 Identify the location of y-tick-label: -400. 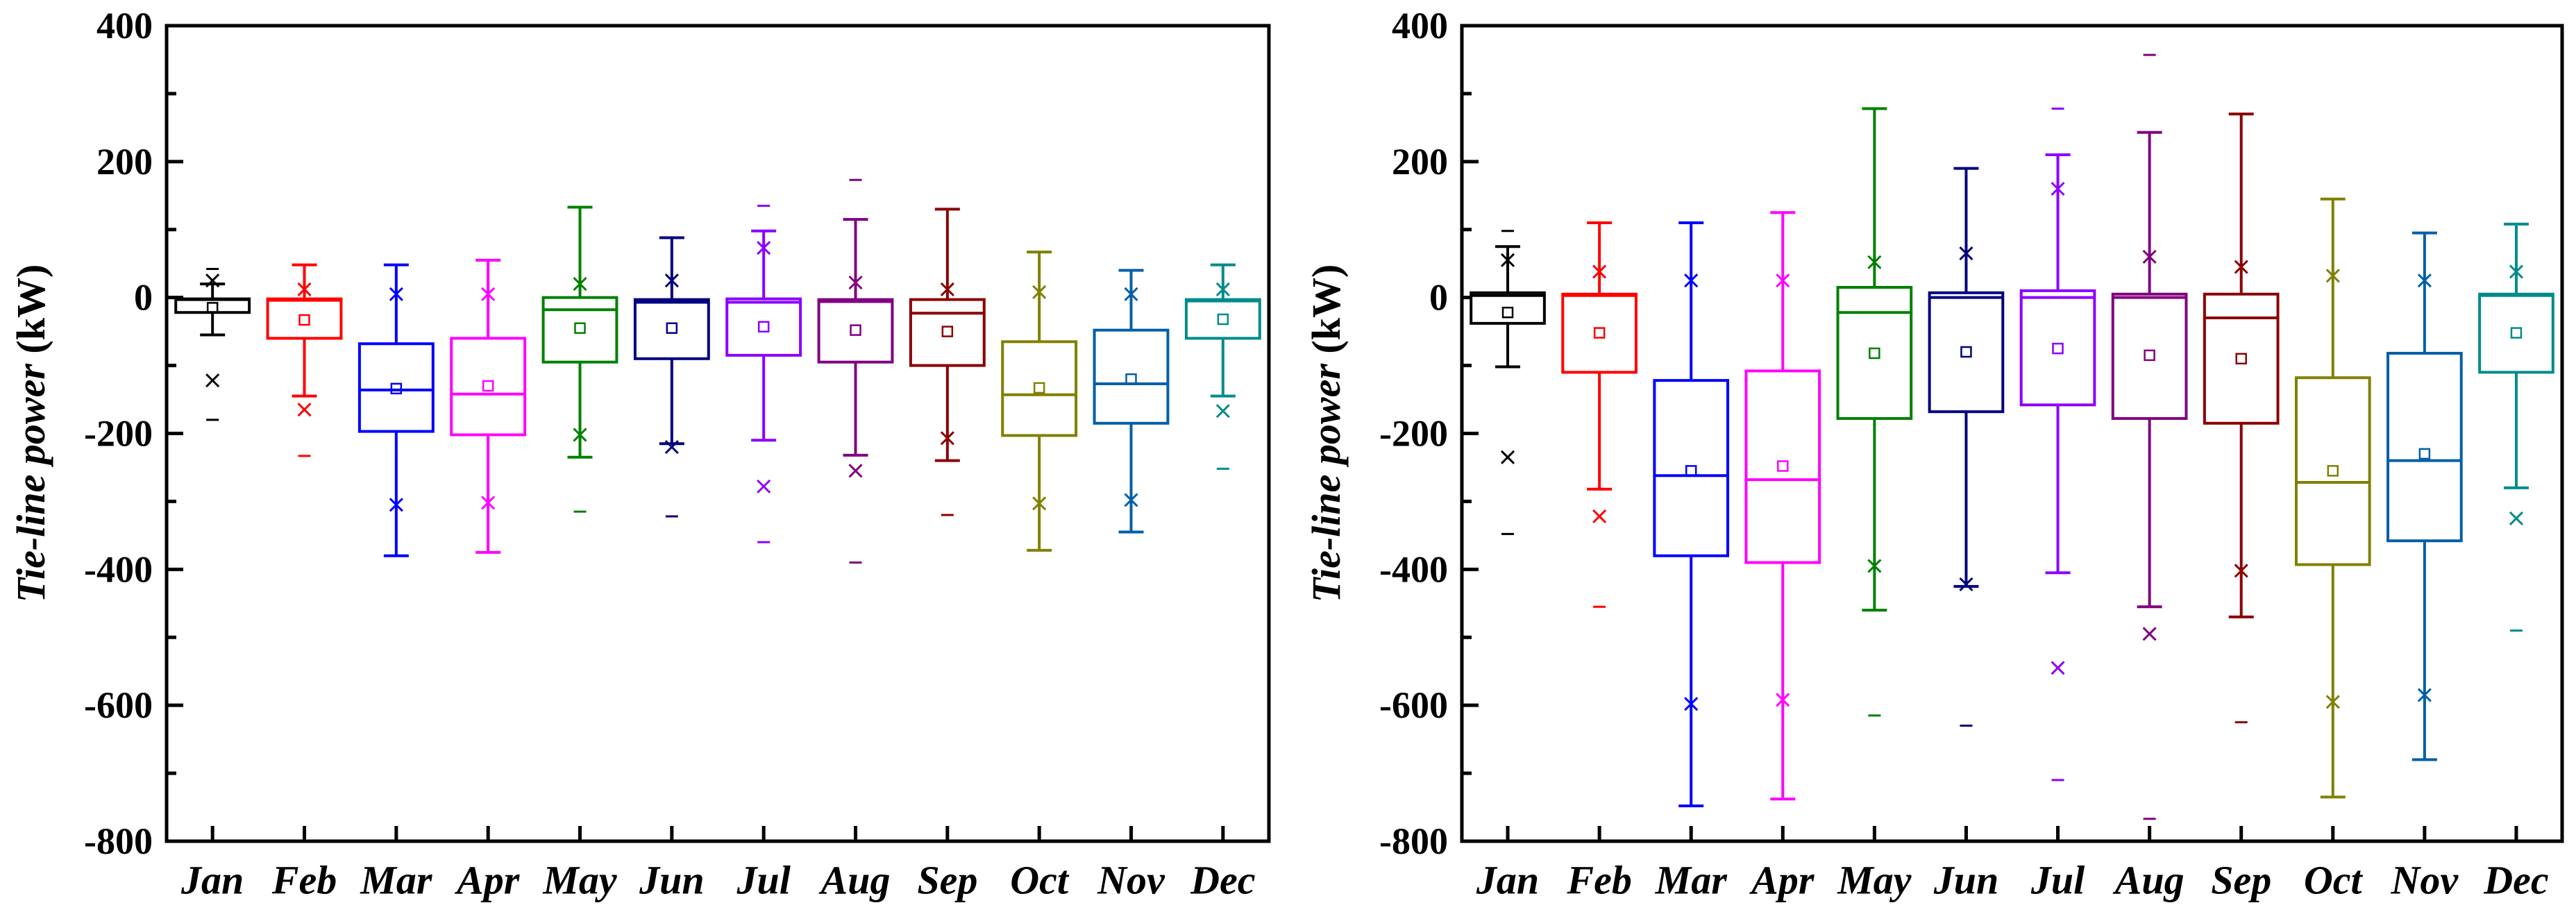
(118, 569).